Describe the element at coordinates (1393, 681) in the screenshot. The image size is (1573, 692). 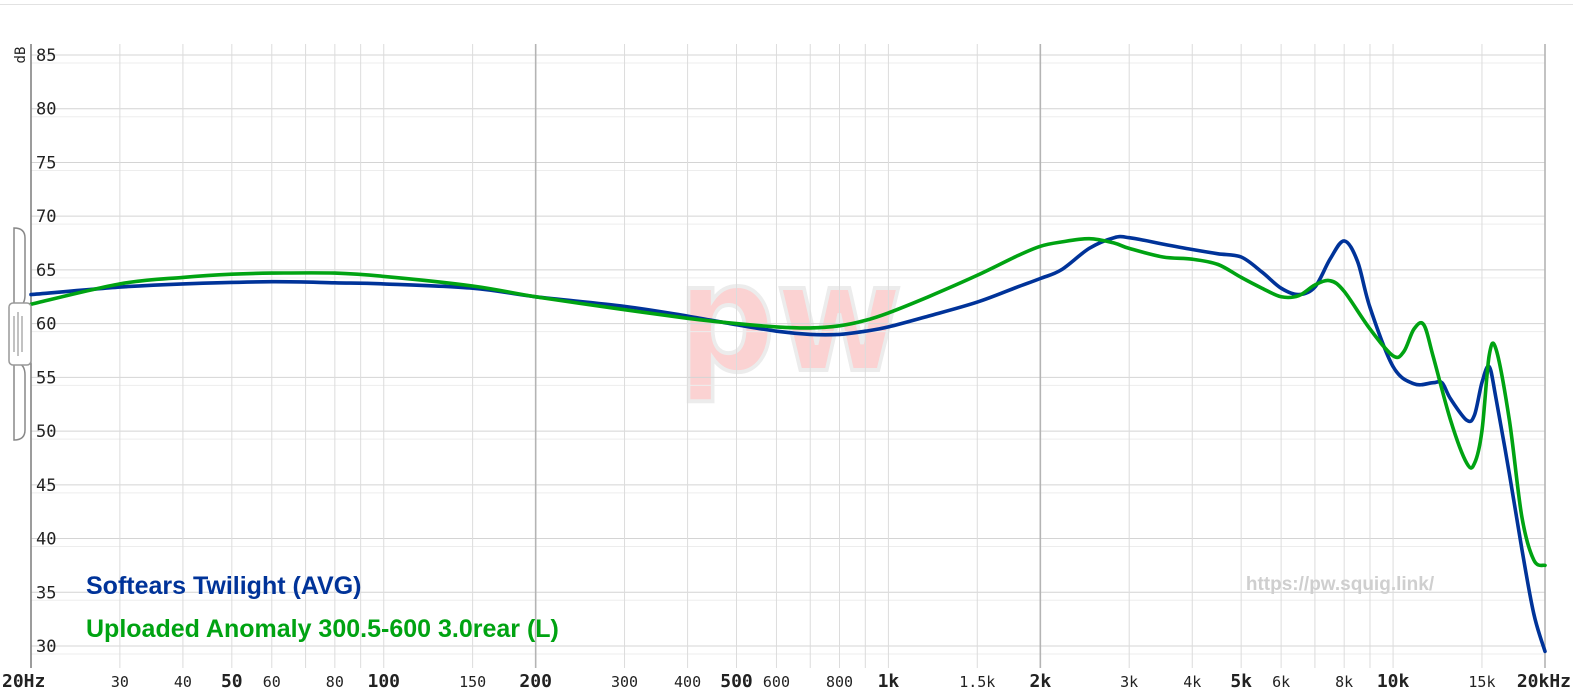
I see `x-tick-label: 10k` at that location.